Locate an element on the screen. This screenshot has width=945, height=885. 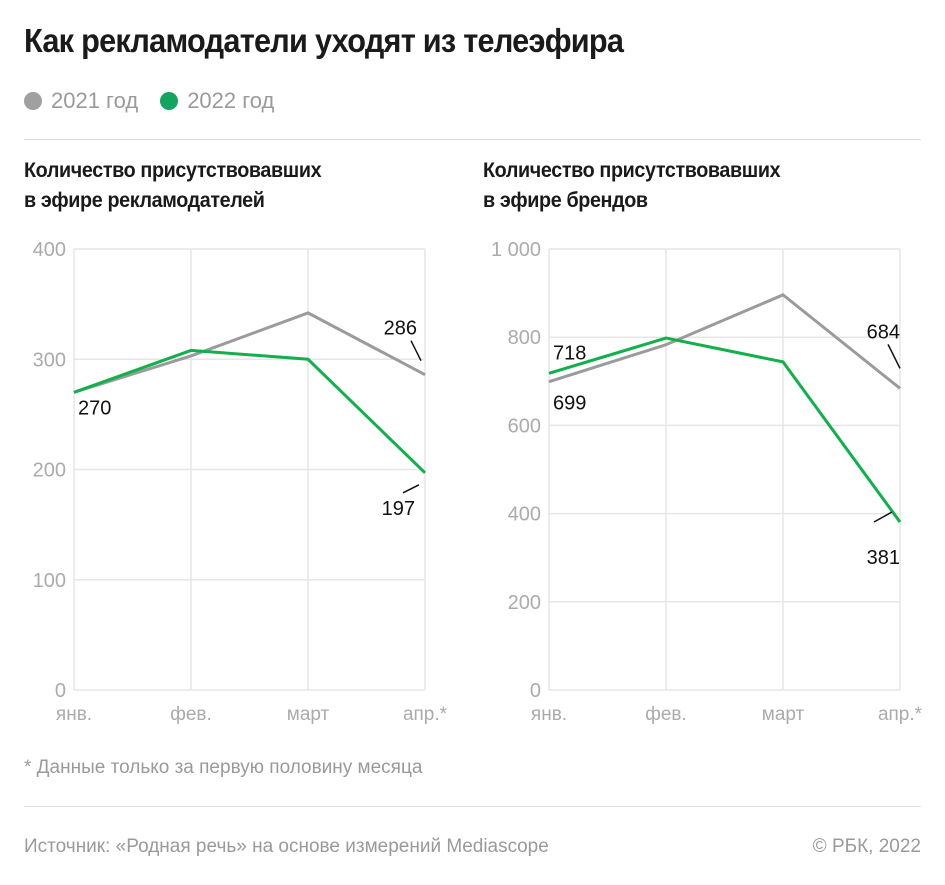
left-data-label: 270 is located at coordinates (94, 408).